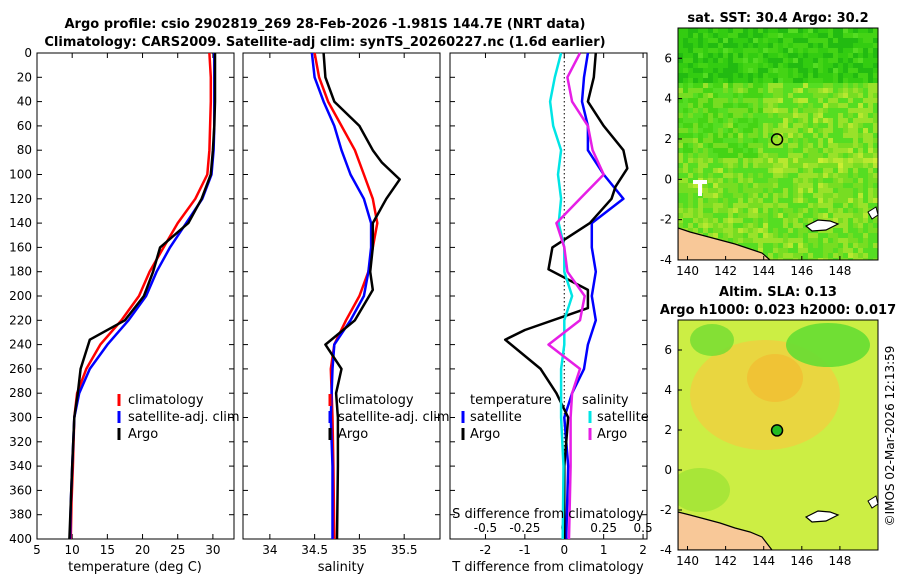 The image size is (900, 580). What do you see at coordinates (485, 550) in the screenshot?
I see `x-tick-label: -2` at bounding box center [485, 550].